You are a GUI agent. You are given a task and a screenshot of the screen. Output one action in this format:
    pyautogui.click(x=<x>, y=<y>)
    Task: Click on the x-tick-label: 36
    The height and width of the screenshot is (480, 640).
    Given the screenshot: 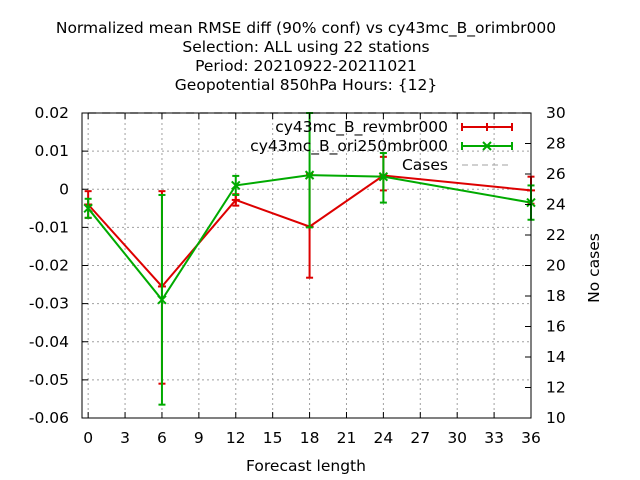 What is the action you would take?
    pyautogui.click(x=531, y=438)
    